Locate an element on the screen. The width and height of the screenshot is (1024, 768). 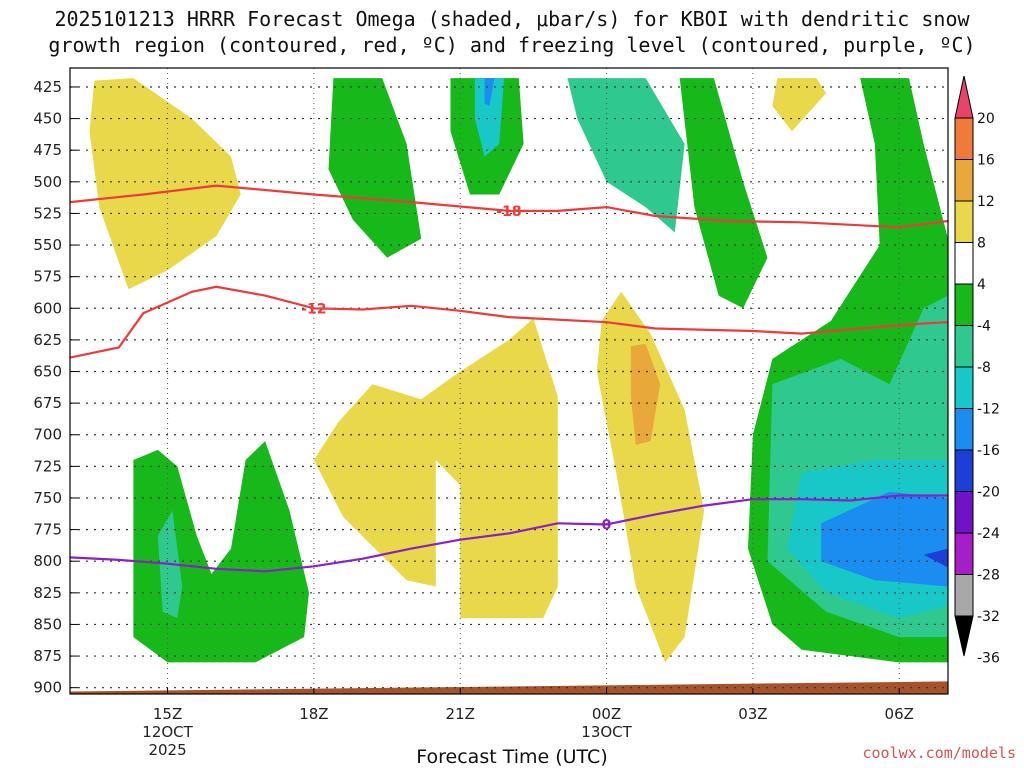
colorbar-label-8: 8 is located at coordinates (981, 244).